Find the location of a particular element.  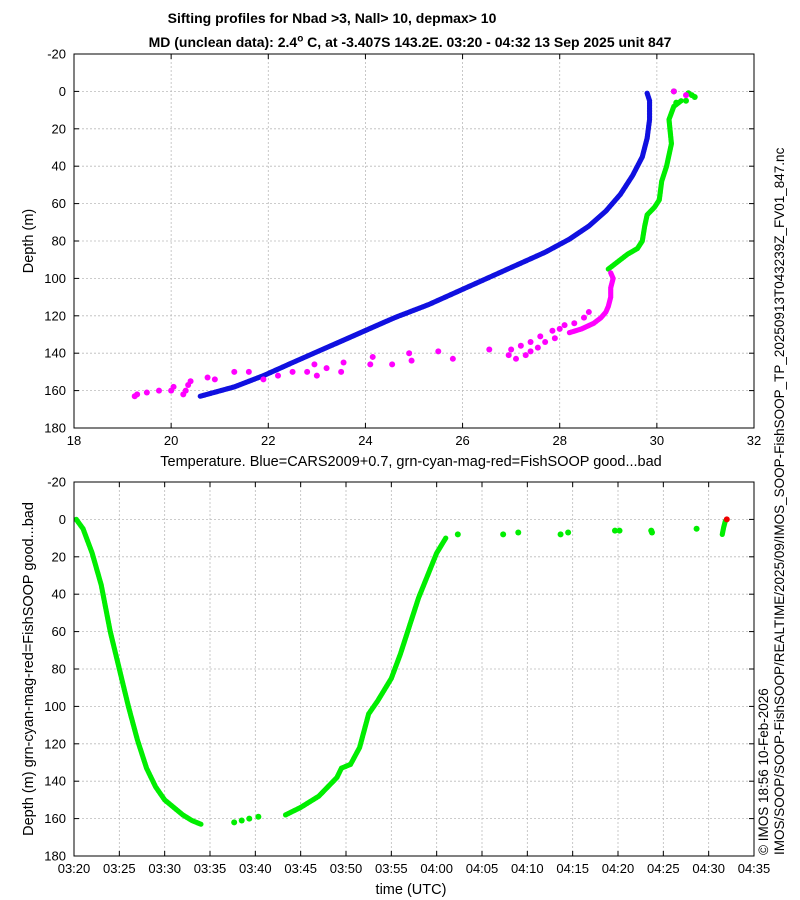

chart2-x-tick-label: 03:50 is located at coordinates (346, 868).